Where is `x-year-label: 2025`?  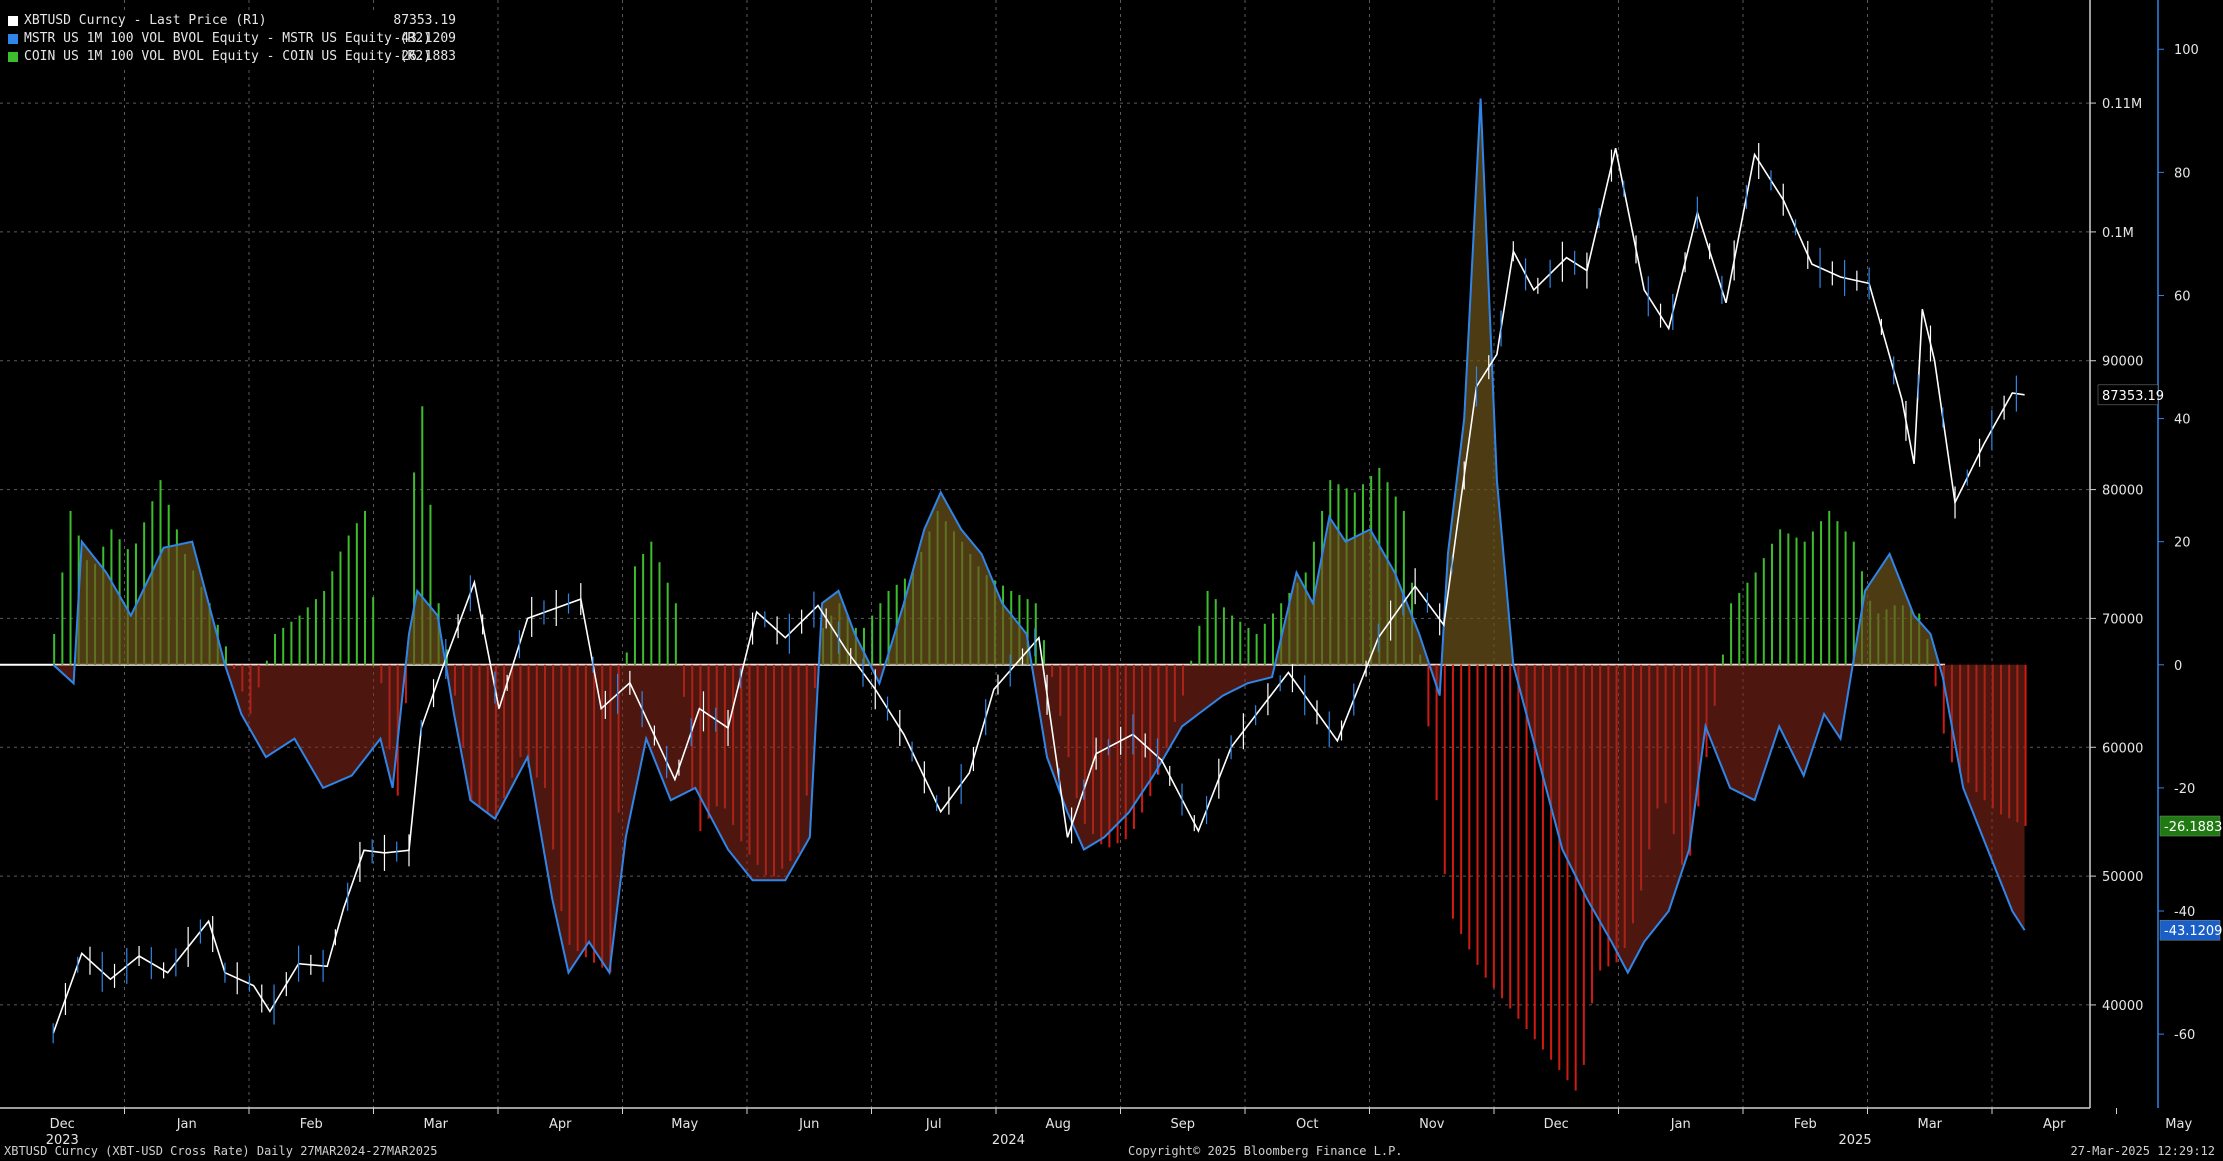 x-year-label: 2025 is located at coordinates (1855, 1140).